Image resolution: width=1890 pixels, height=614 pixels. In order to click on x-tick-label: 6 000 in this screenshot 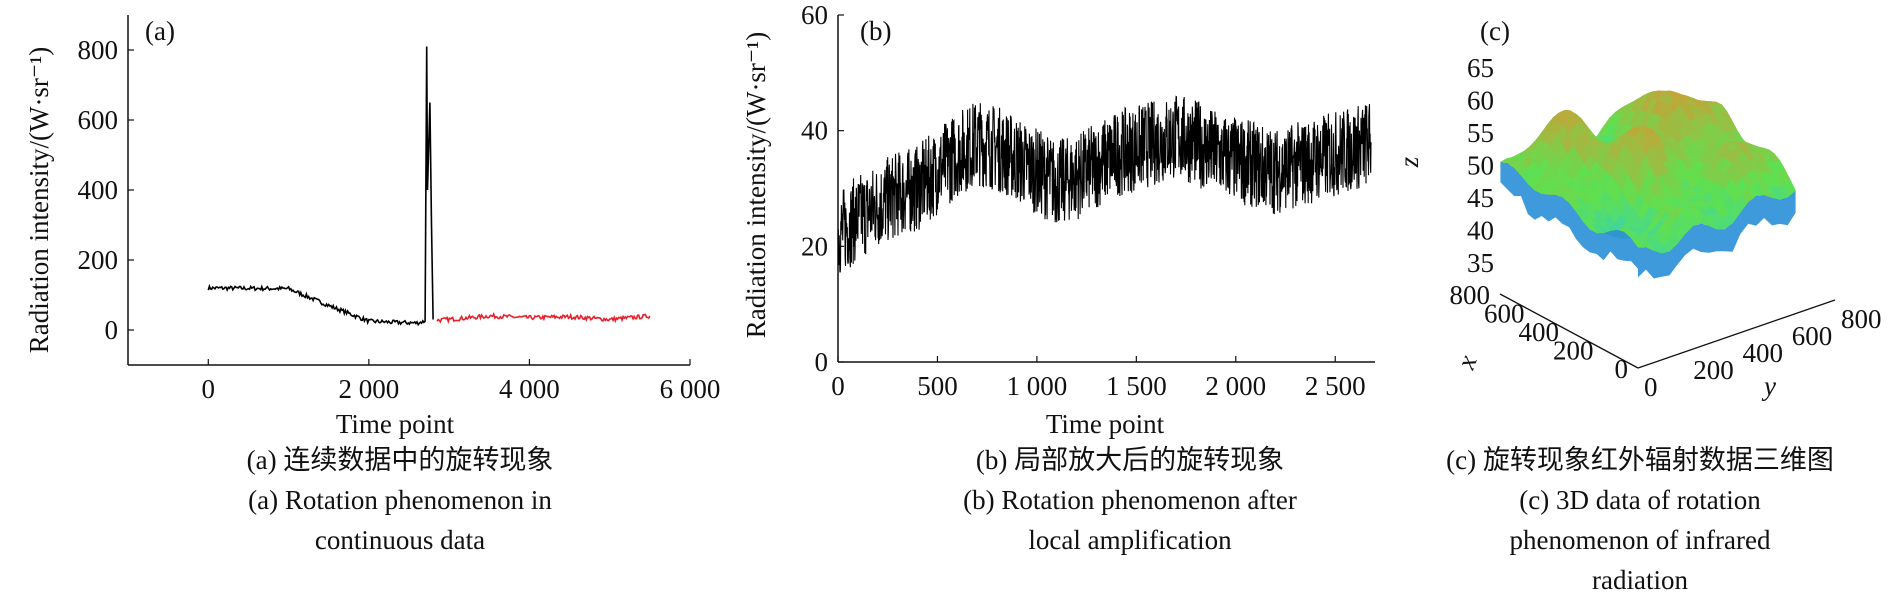, I will do `click(690, 389)`.